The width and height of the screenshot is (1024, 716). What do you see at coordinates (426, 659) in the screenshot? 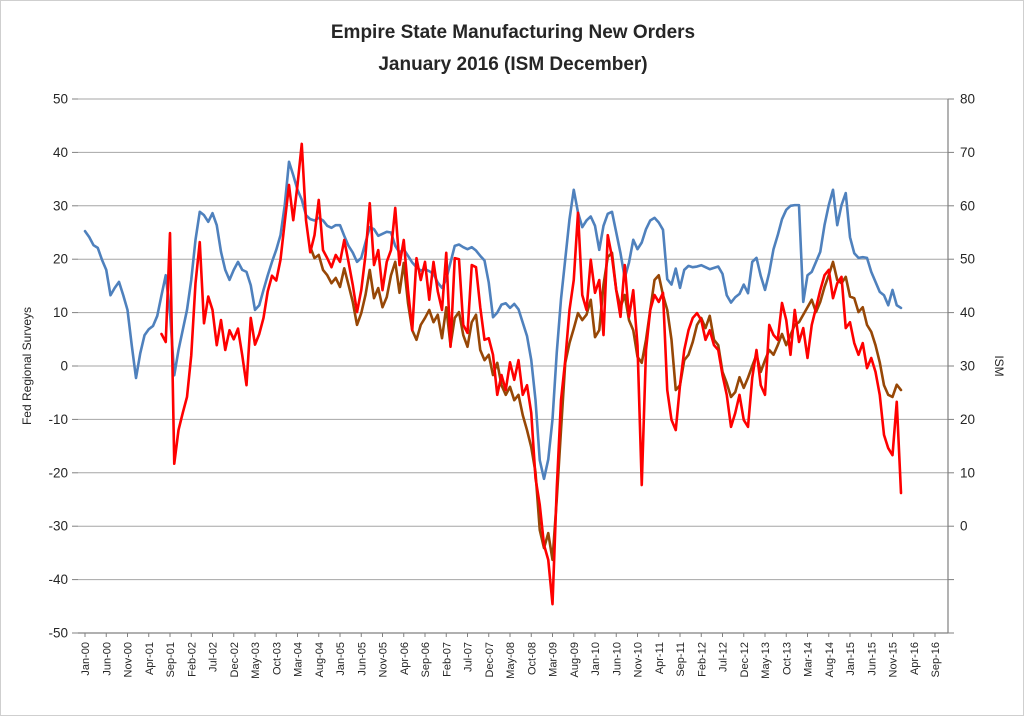
I see `x-axis-tick-label: Sep-06` at bounding box center [426, 659].